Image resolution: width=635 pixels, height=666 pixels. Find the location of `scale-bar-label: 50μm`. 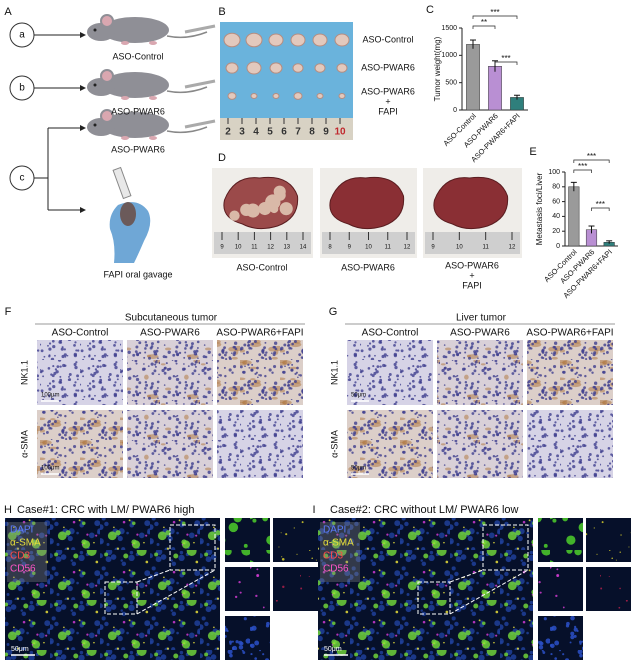

scale-bar-label: 50μm is located at coordinates (20, 649).